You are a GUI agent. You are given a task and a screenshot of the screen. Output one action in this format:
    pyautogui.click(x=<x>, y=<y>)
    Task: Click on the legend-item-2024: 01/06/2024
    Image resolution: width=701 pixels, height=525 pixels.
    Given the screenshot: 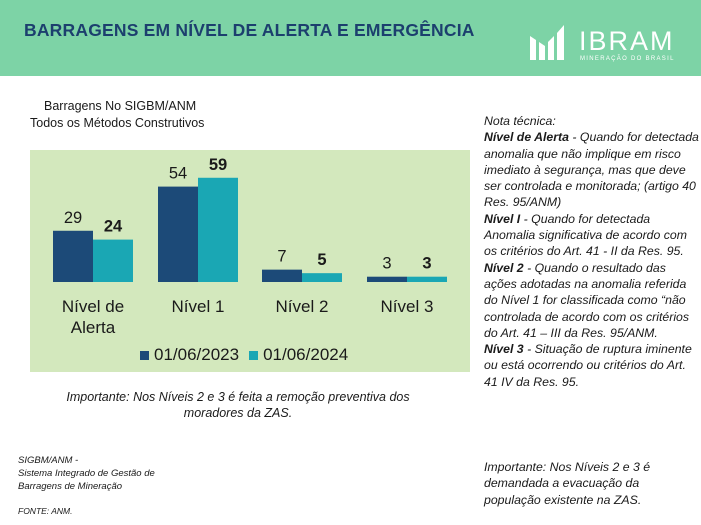 What is the action you would take?
    pyautogui.click(x=298, y=355)
    